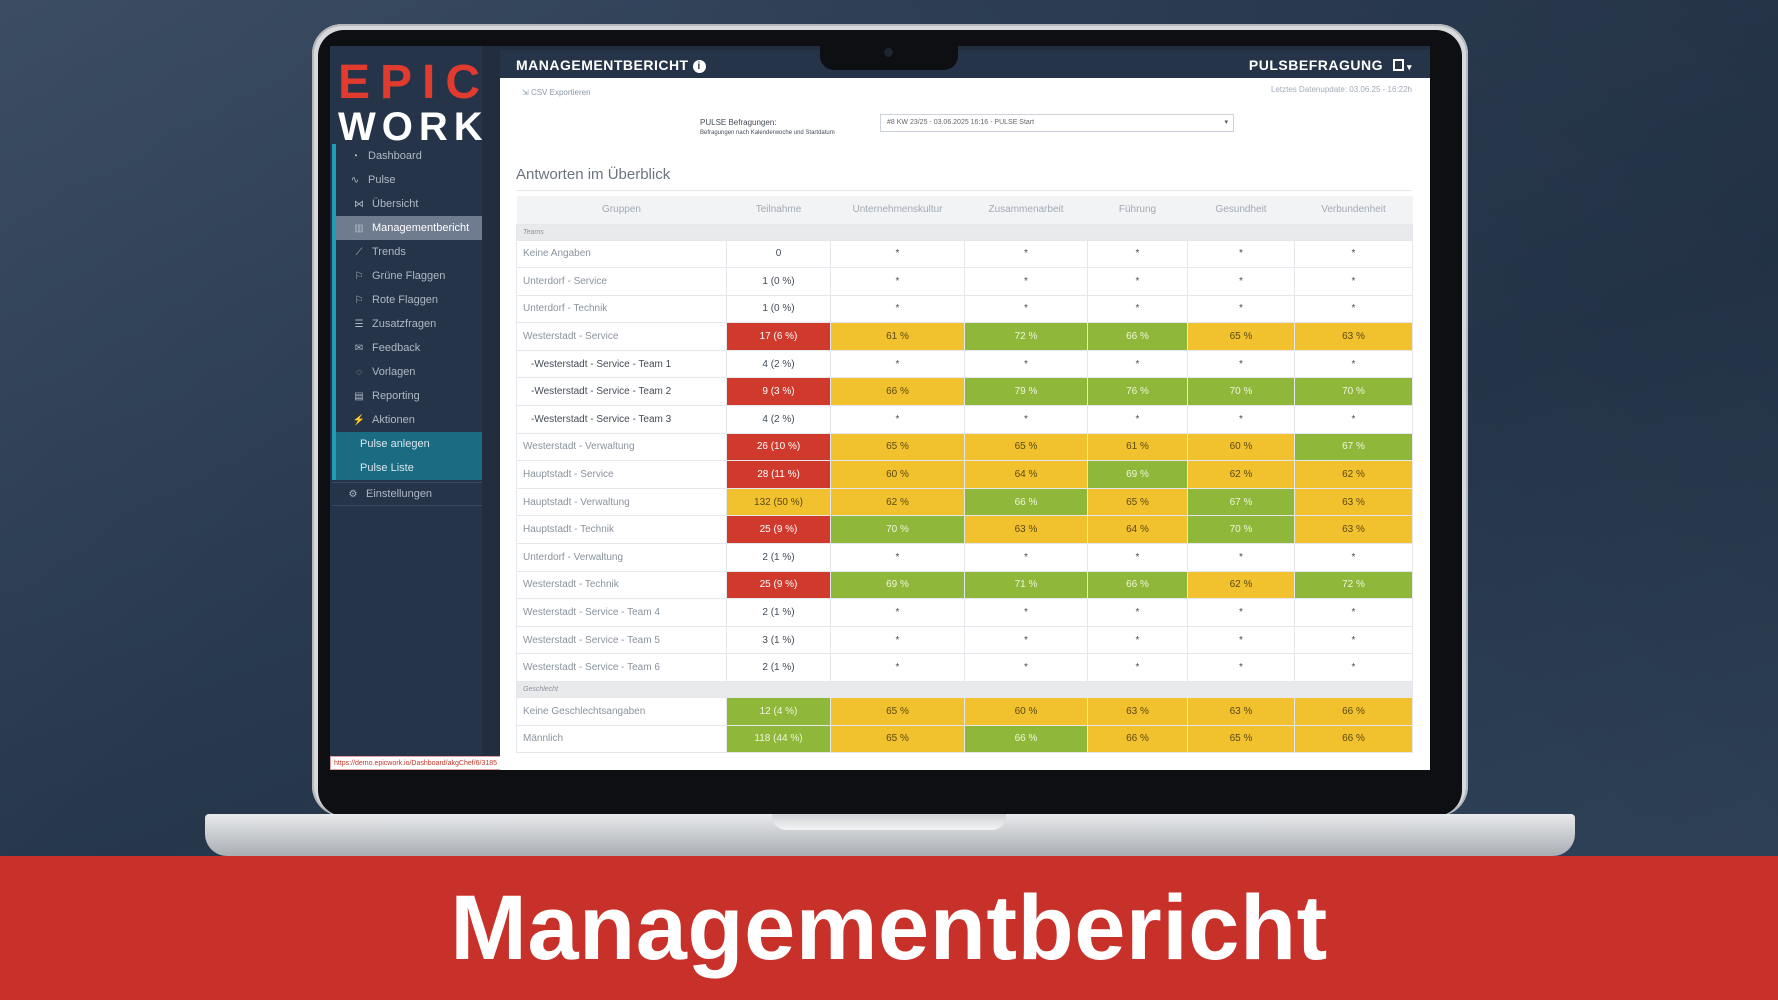 The image size is (1778, 1000). I want to click on score-cell: 4 (2 %), so click(778, 419).